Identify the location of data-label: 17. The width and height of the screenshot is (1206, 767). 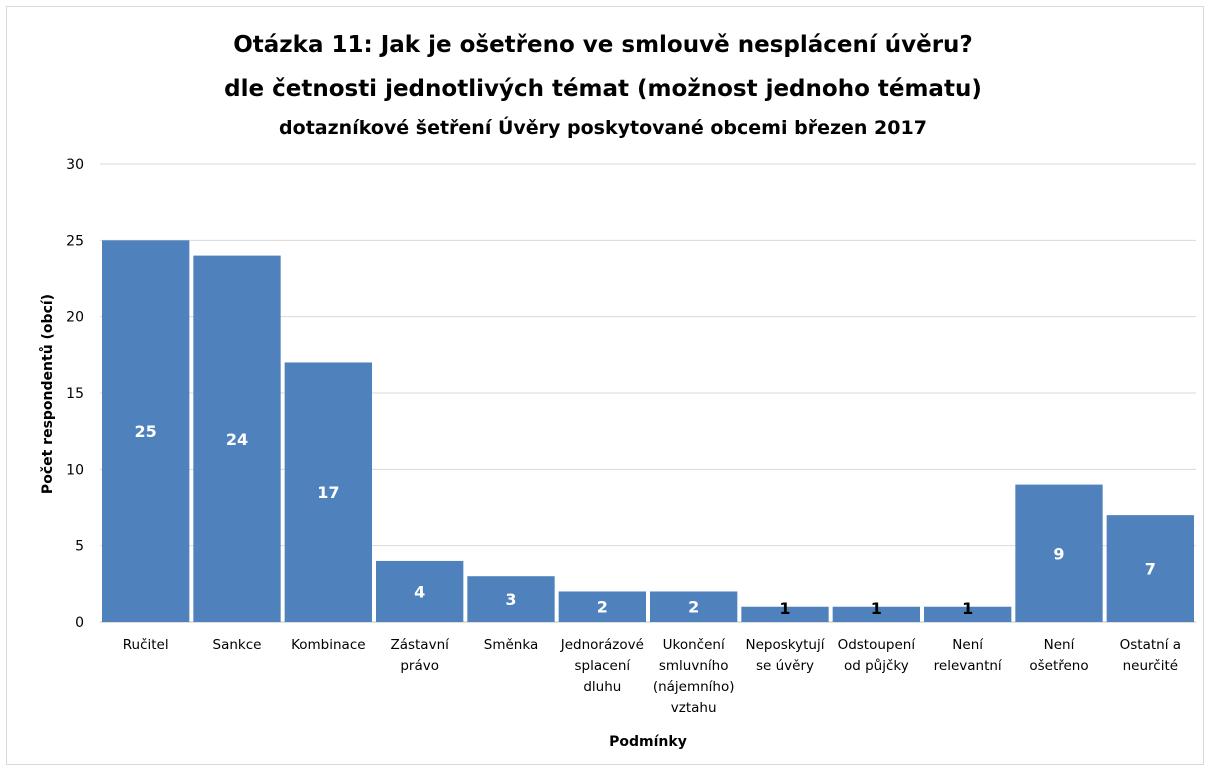
(328, 492).